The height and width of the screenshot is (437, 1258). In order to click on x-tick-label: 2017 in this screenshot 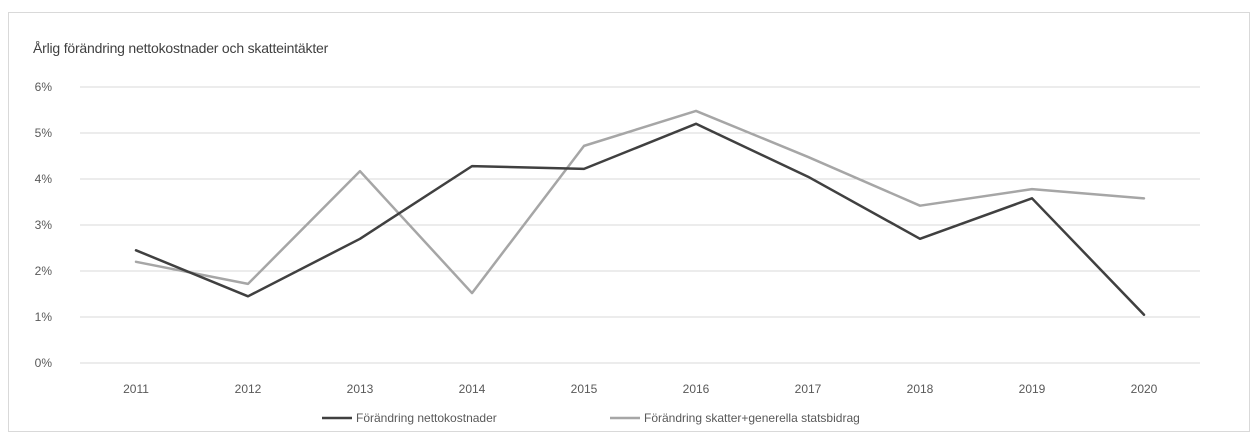, I will do `click(808, 389)`.